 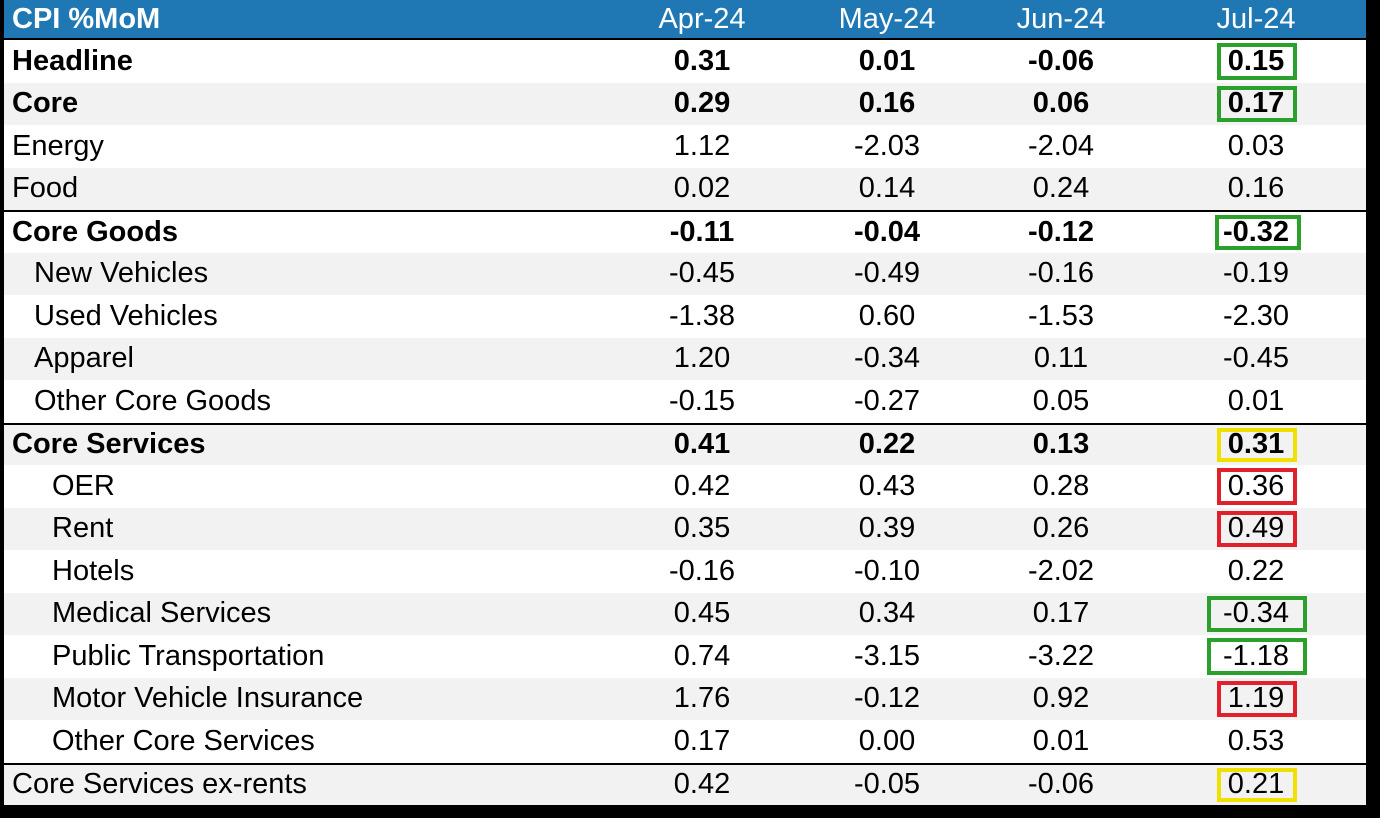 What do you see at coordinates (188, 655) in the screenshot?
I see `row-label: Public Transportation` at bounding box center [188, 655].